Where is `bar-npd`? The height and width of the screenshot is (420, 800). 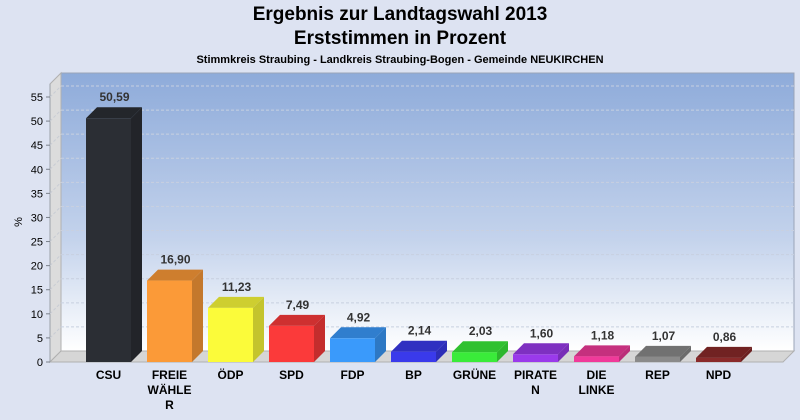 bar-npd is located at coordinates (724, 354).